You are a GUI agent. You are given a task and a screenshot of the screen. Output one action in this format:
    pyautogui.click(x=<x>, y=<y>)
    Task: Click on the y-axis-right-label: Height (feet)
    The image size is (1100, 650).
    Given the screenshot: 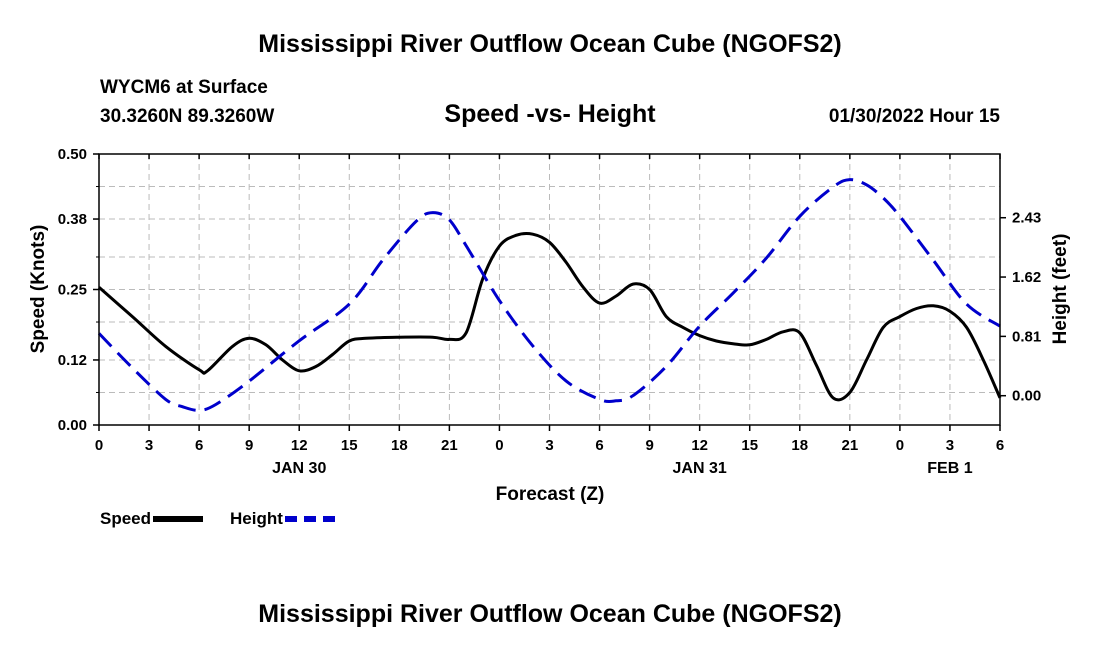 What is the action you would take?
    pyautogui.click(x=1060, y=289)
    